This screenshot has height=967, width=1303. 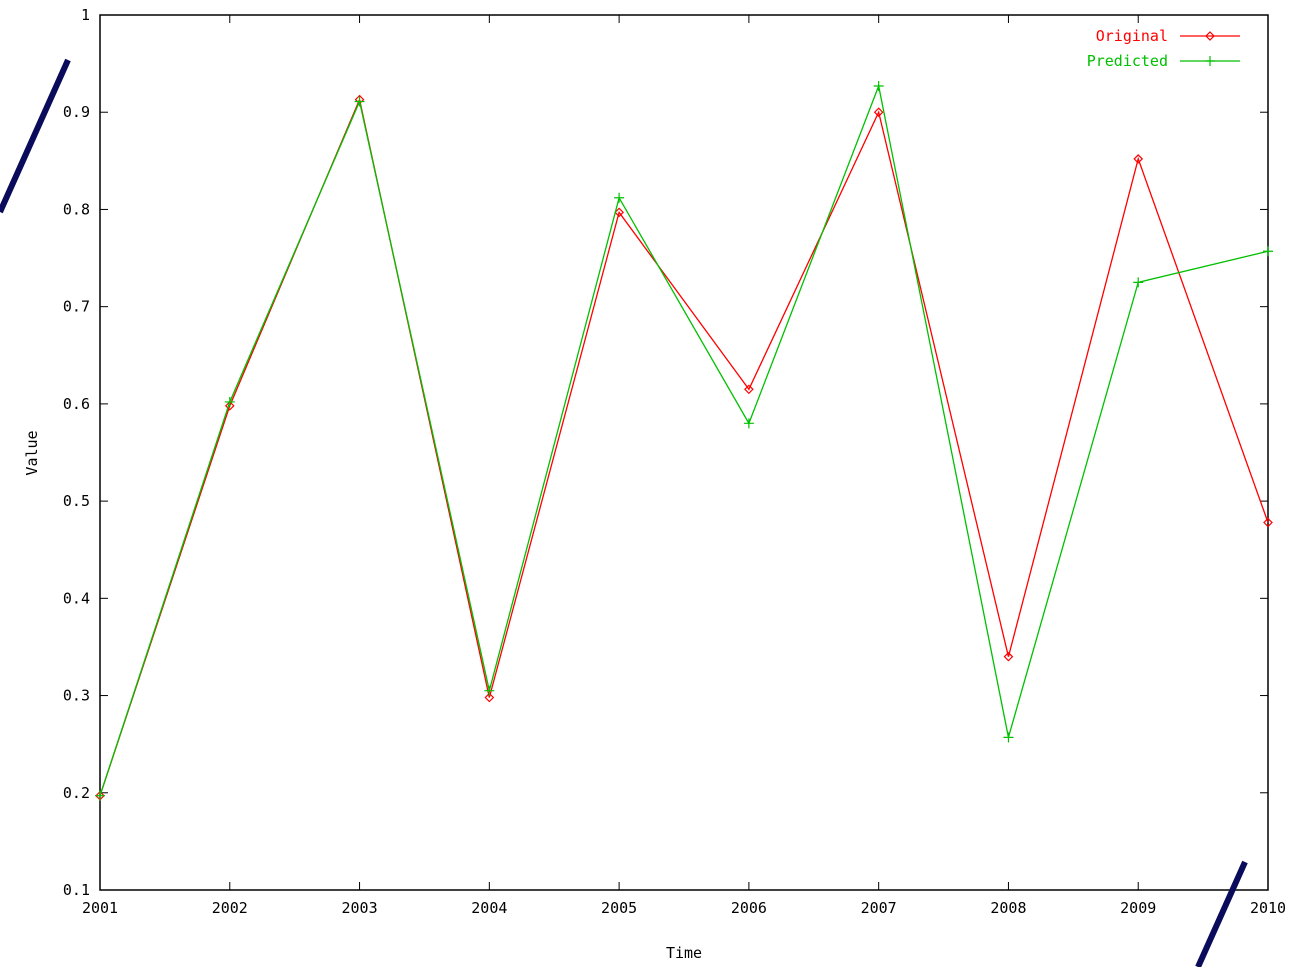 What do you see at coordinates (749, 908) in the screenshot?
I see `x-tick-label: 2006` at bounding box center [749, 908].